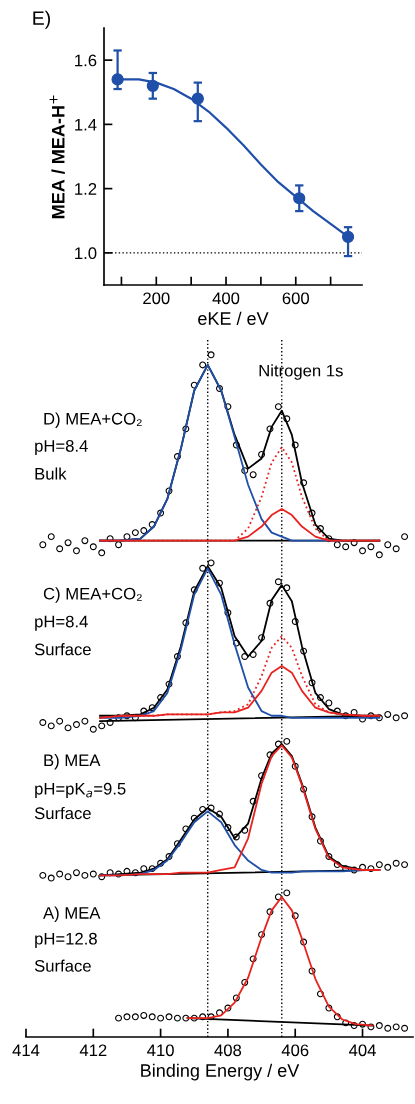  What do you see at coordinates (228, 1050) in the screenshot?
I see `x-tick-label: 408` at bounding box center [228, 1050].